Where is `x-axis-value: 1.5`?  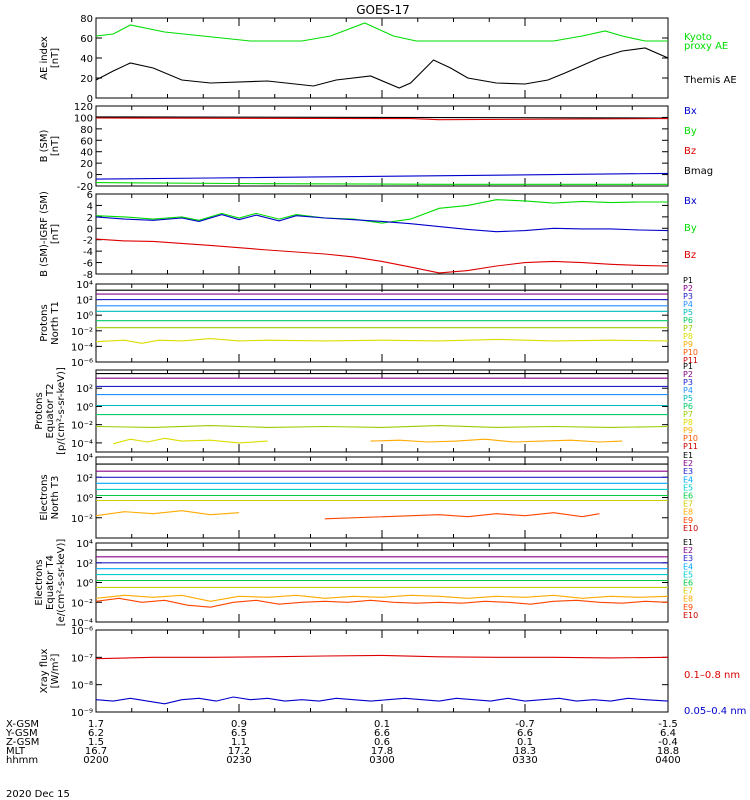
x-axis-value: 1.5 is located at coordinates (96, 742).